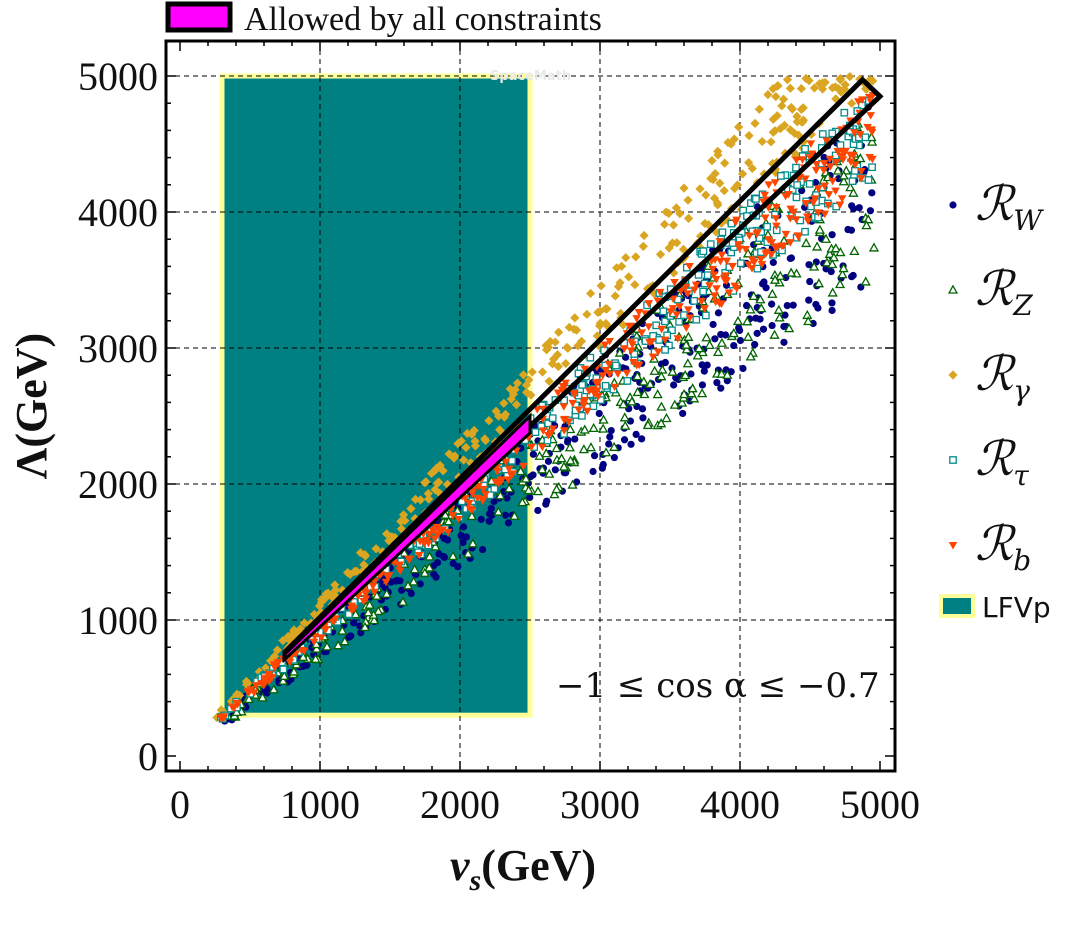 Image resolution: width=1067 pixels, height=931 pixels. I want to click on legend-label-W: ℛW, so click(1009, 206).